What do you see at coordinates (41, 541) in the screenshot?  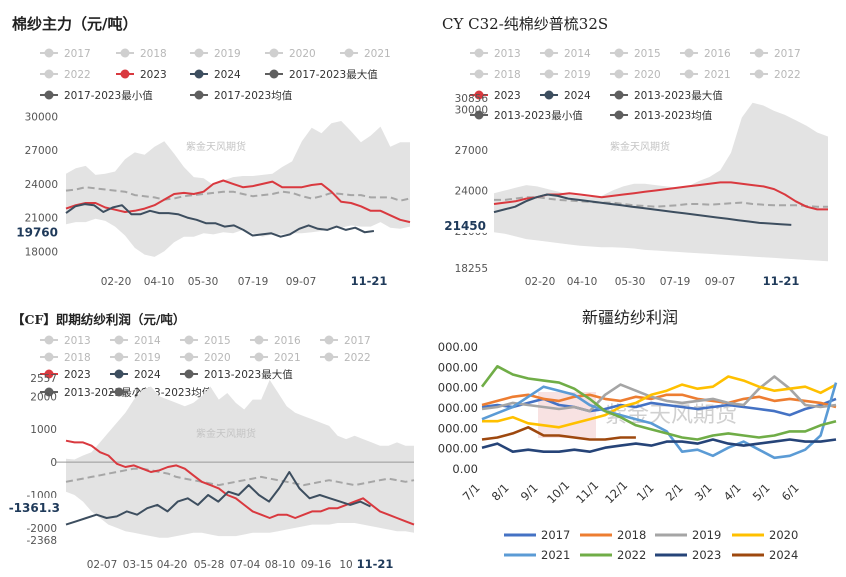 I see `y-tick-label: -2368` at bounding box center [41, 541].